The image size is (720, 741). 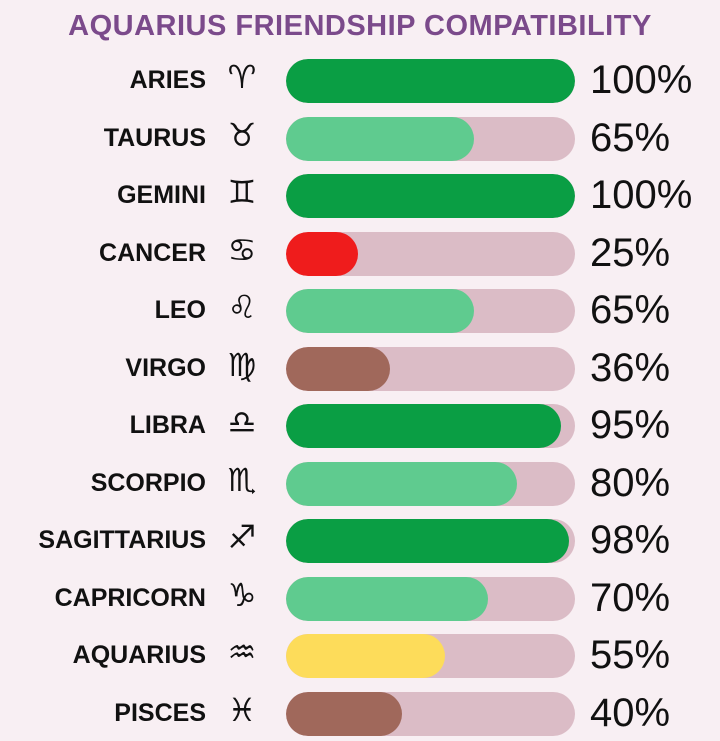 What do you see at coordinates (242, 249) in the screenshot?
I see `zodiac-cancer-icon: ♋` at bounding box center [242, 249].